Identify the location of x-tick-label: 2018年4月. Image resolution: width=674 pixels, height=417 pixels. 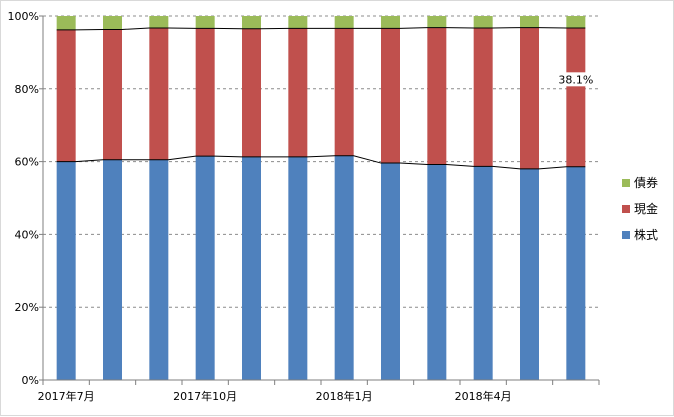
(483, 396).